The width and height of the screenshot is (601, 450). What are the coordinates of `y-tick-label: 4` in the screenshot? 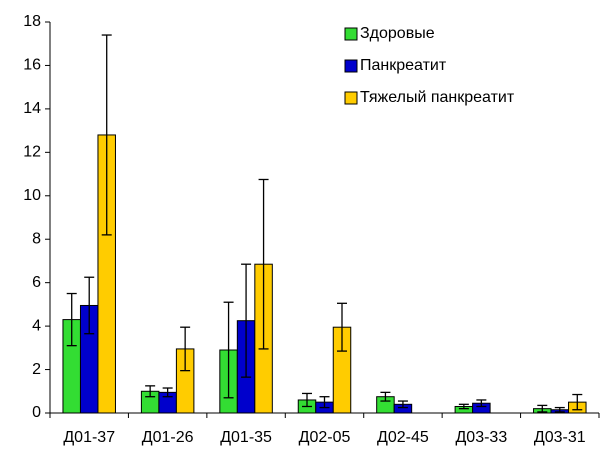 It's located at (36, 325).